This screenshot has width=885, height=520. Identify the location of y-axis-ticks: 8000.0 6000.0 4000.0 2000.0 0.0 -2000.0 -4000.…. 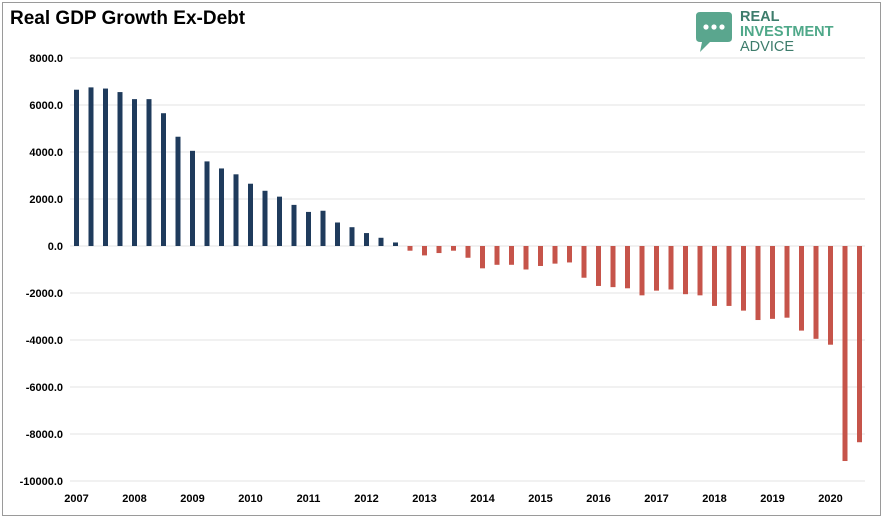
(41, 270).